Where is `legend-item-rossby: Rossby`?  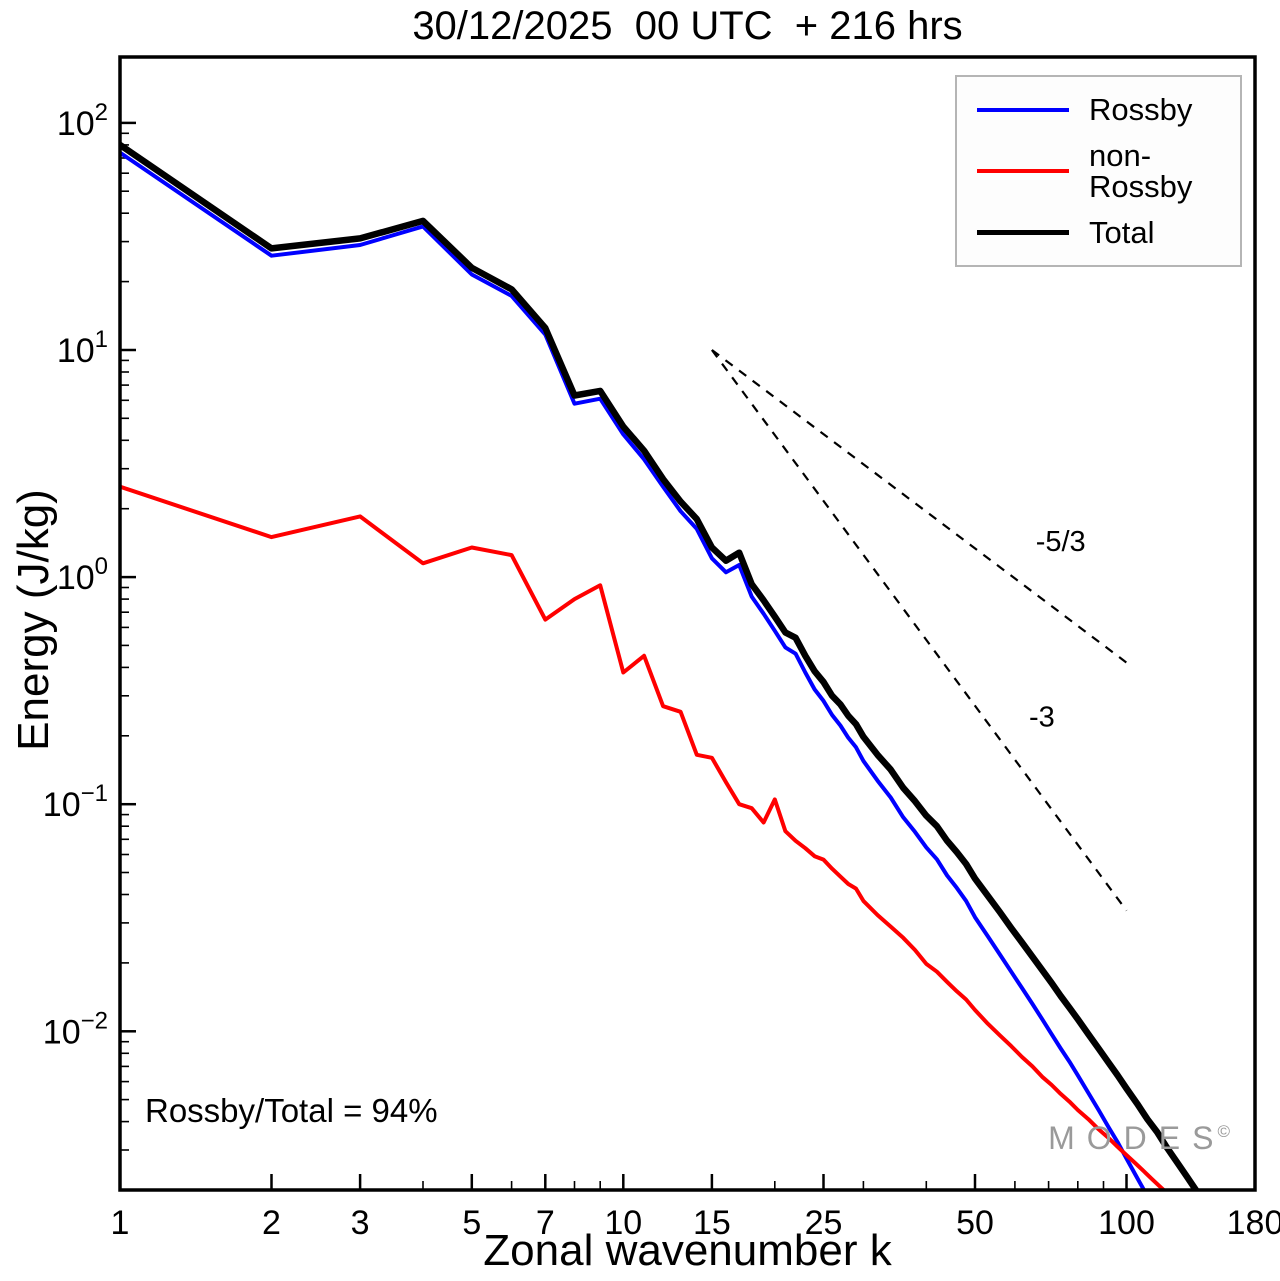
legend-item-rossby: Rossby is located at coordinates (1098, 109).